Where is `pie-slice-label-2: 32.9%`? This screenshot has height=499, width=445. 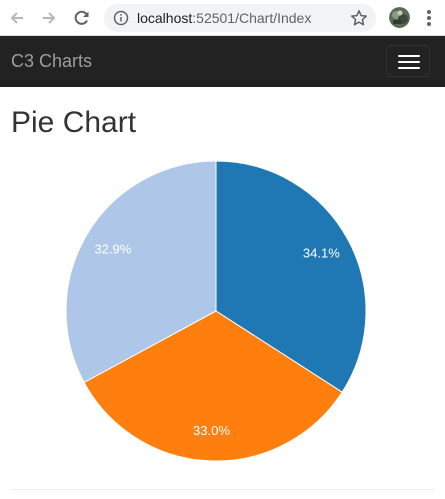
pie-slice-label-2: 32.9% is located at coordinates (112, 249).